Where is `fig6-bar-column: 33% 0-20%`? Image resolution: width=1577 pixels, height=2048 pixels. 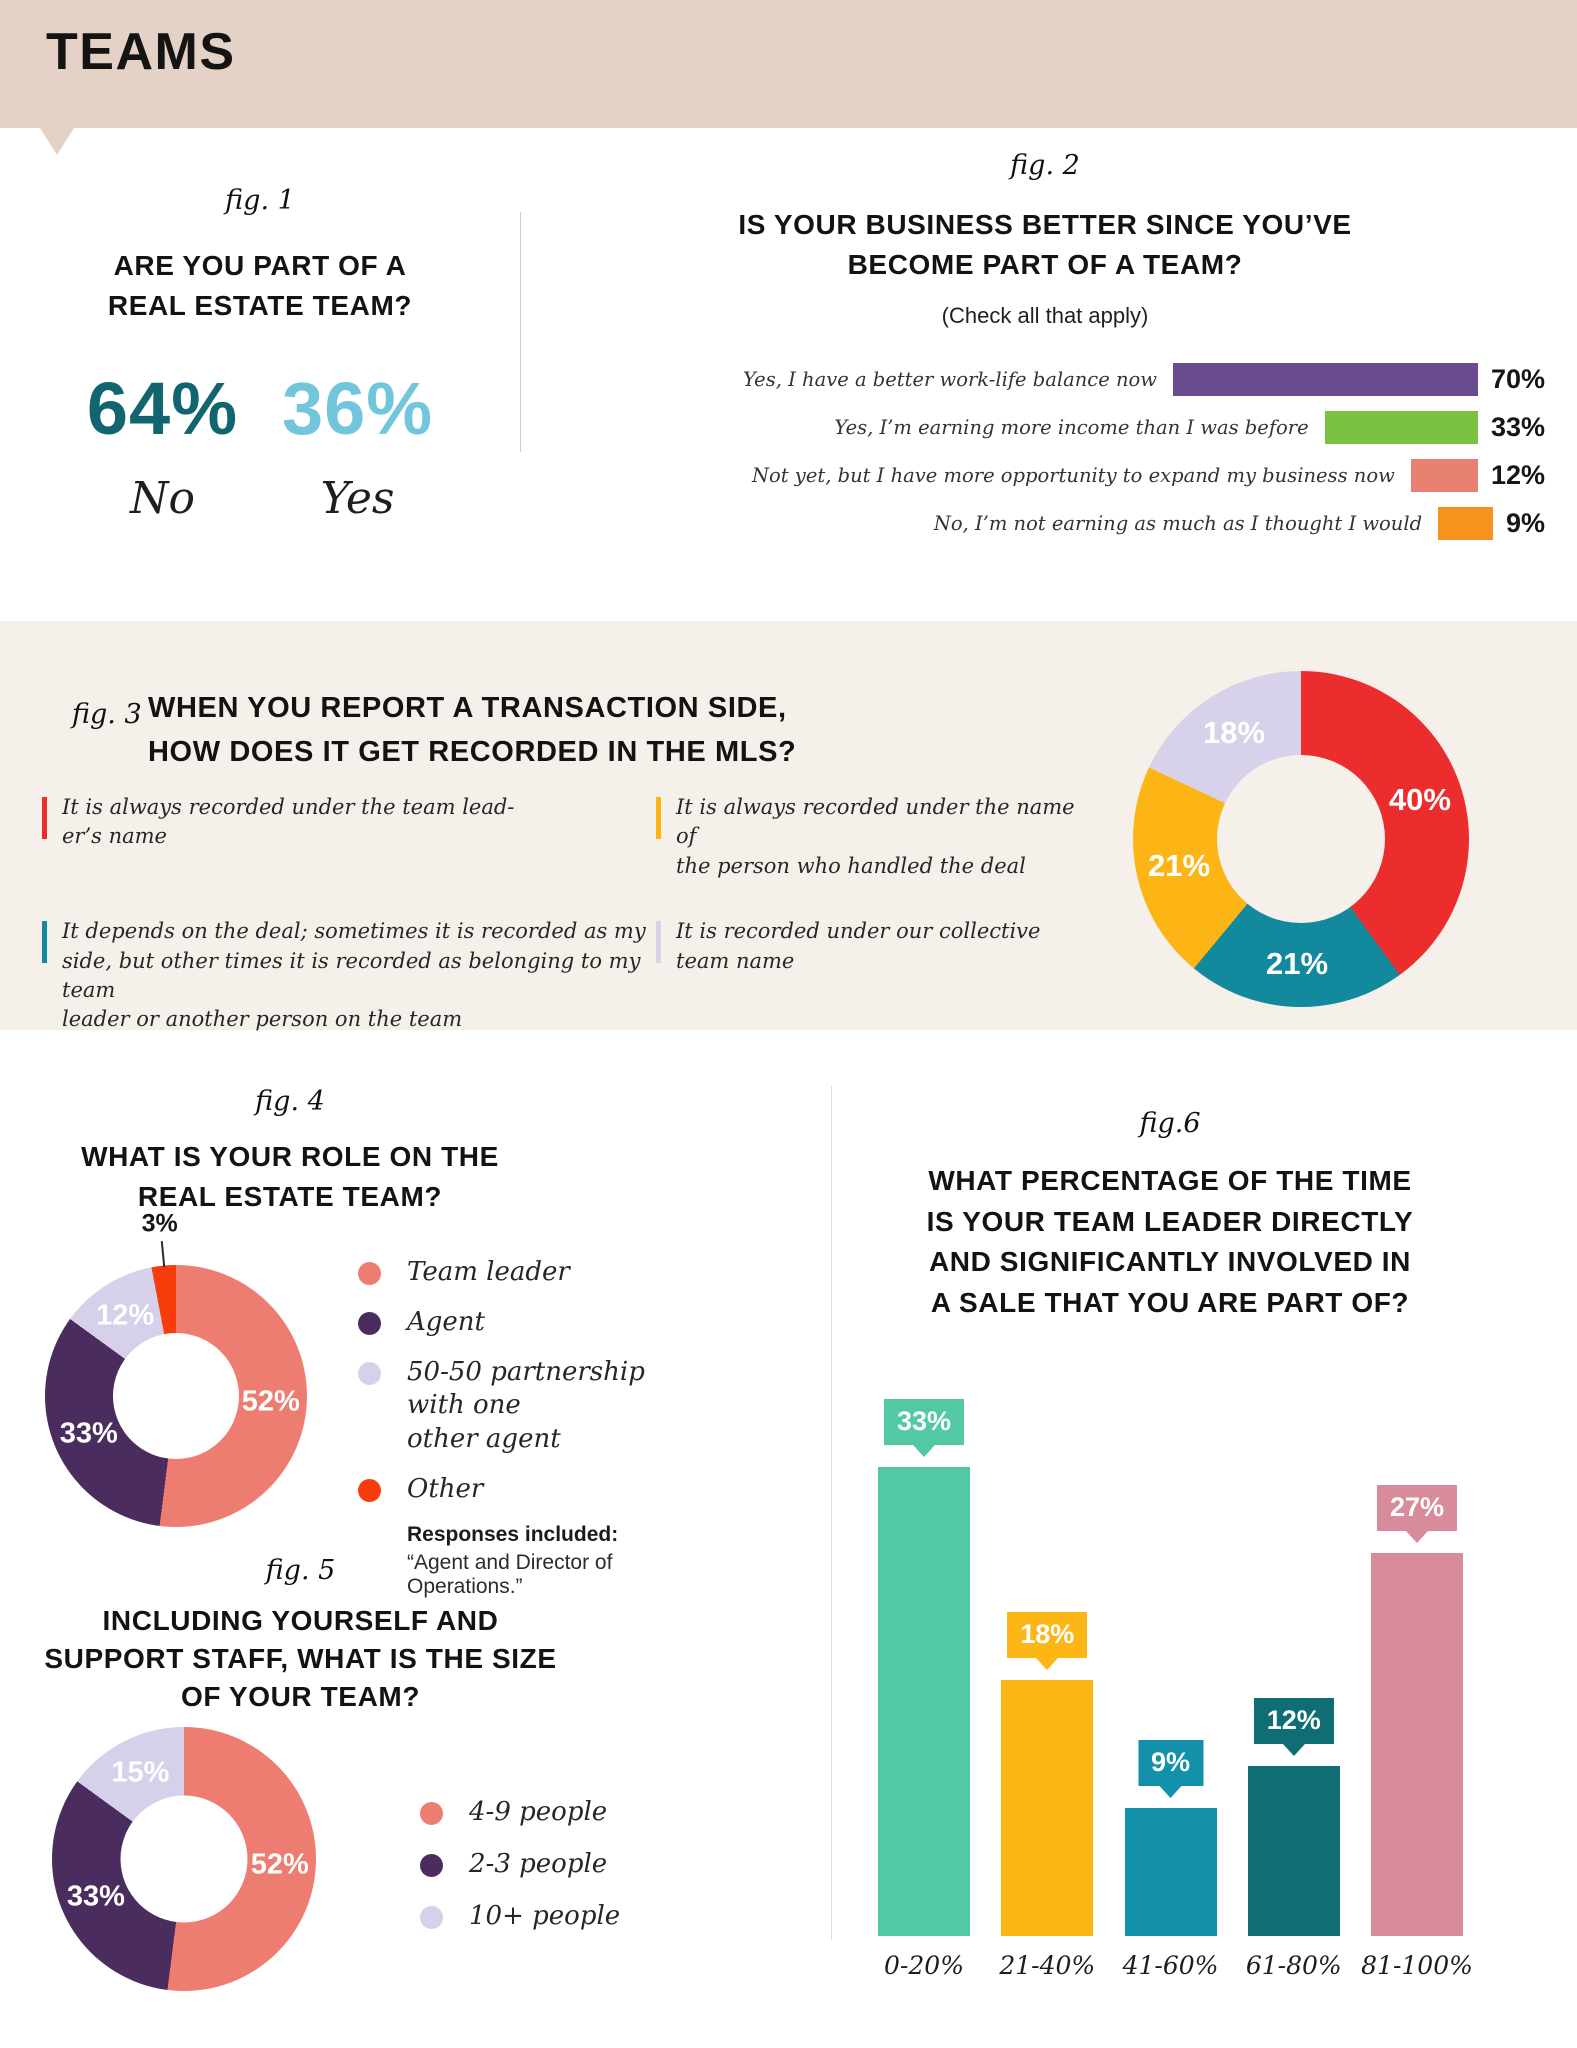
fig6-bar-column: 33% 0-20% is located at coordinates (924, 1689).